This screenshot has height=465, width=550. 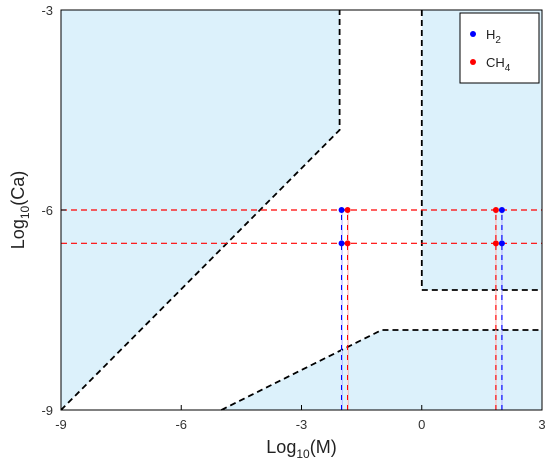 I want to click on x-tick-label-1: -9, so click(x=61, y=424).